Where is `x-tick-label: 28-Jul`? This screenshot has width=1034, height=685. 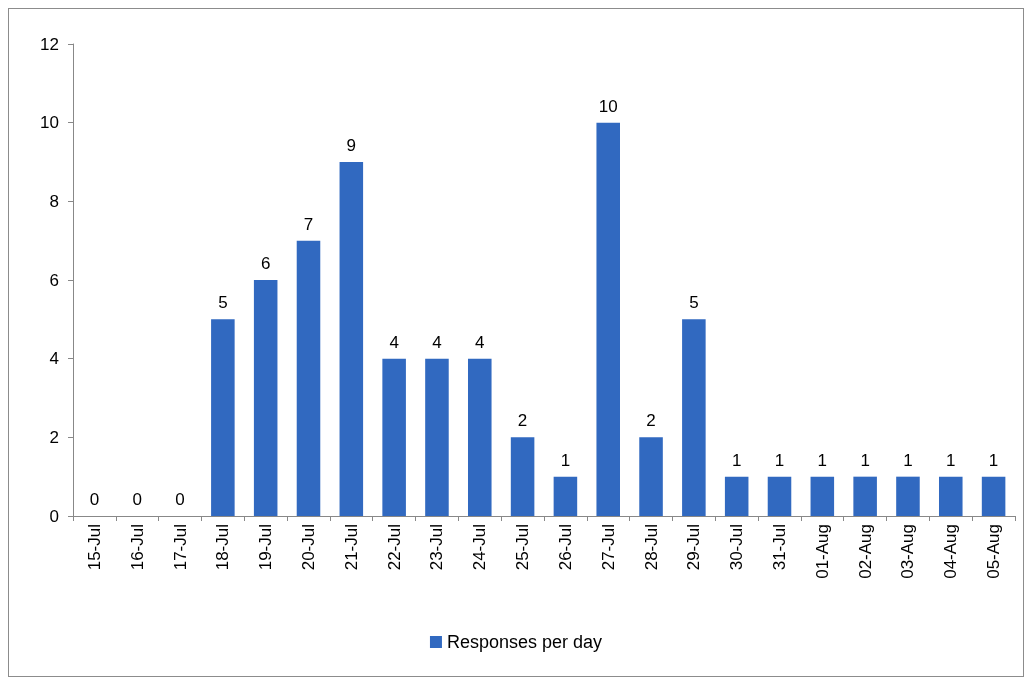 x-tick-label: 28-Jul is located at coordinates (651, 547).